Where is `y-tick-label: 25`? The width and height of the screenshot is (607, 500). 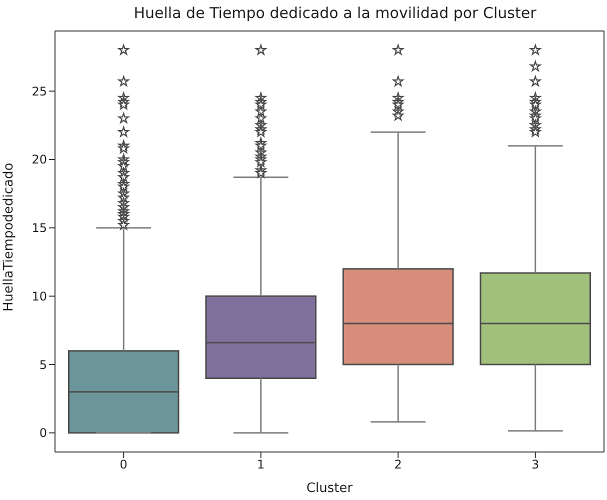 y-tick-label: 25 is located at coordinates (39, 91).